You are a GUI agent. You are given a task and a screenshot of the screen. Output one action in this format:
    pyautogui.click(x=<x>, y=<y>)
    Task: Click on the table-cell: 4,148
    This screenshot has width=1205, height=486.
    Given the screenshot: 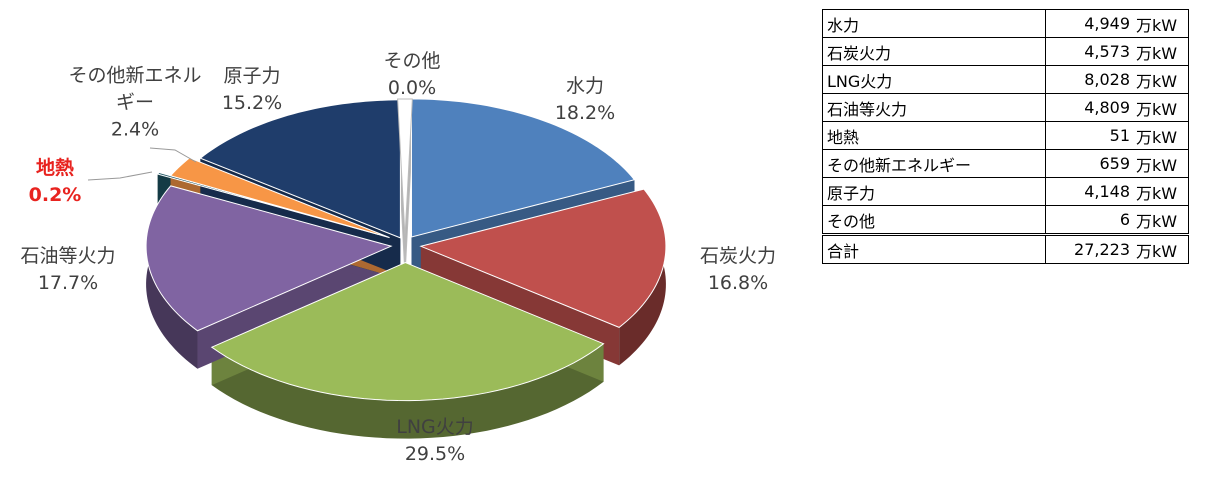 What is the action you would take?
    pyautogui.click(x=1090, y=191)
    